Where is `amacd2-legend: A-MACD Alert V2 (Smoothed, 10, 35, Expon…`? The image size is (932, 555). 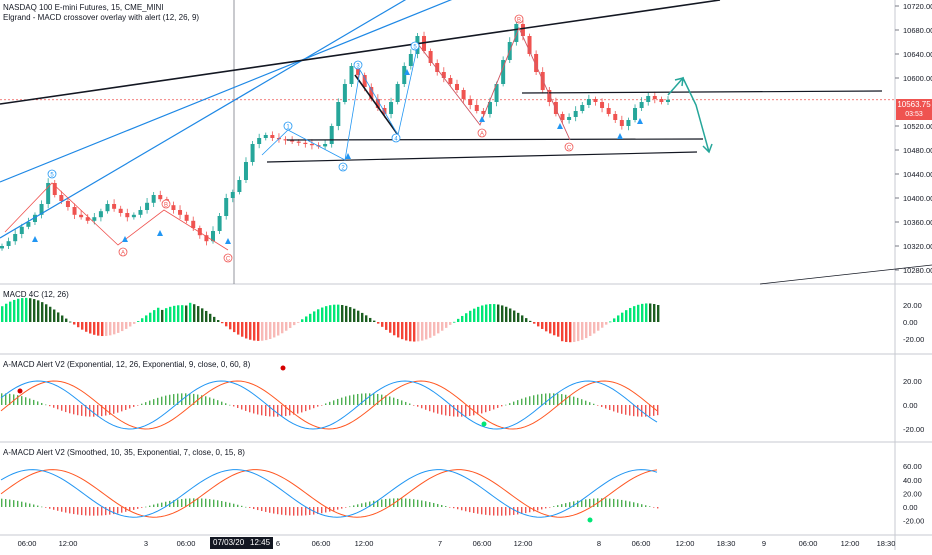 amacd2-legend: A-MACD Alert V2 (Smoothed, 10, 35, Expon… is located at coordinates (124, 452).